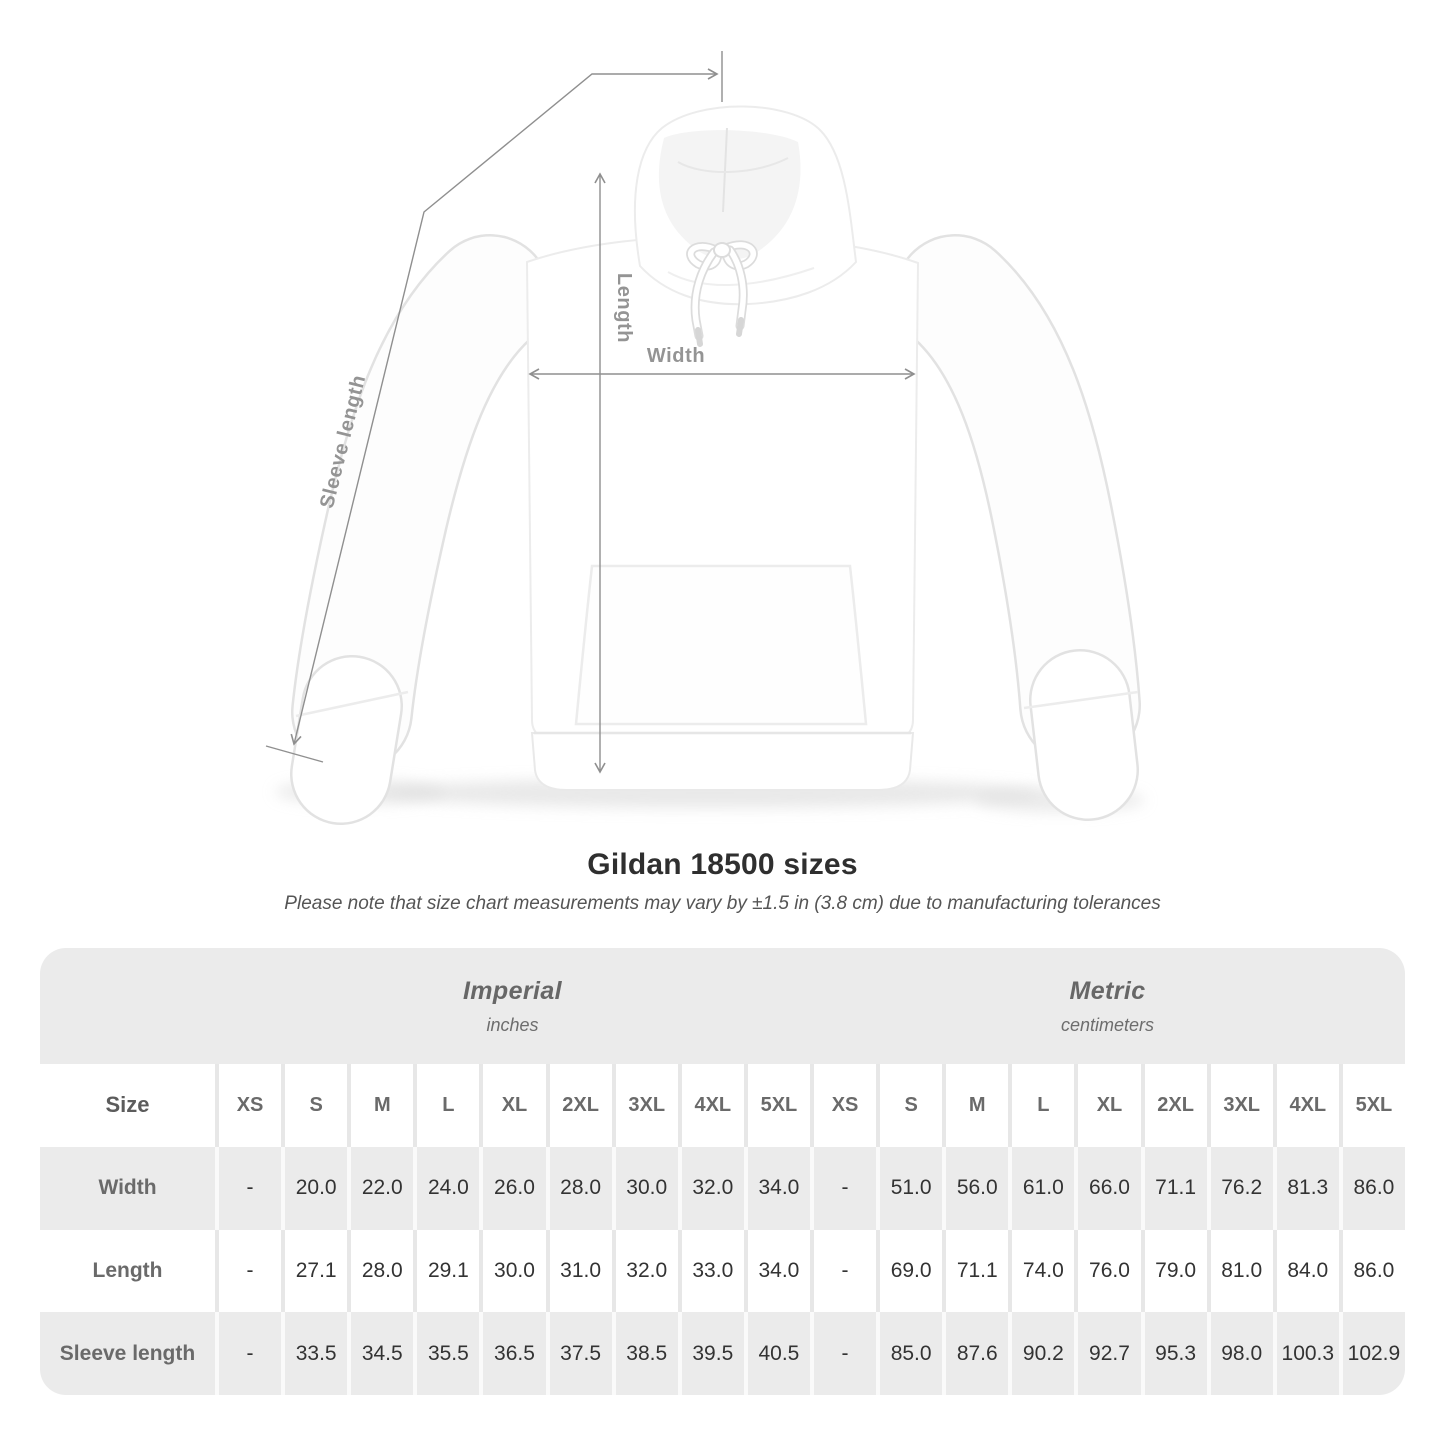 The image size is (1445, 1445). I want to click on length-label: Length, so click(624, 308).